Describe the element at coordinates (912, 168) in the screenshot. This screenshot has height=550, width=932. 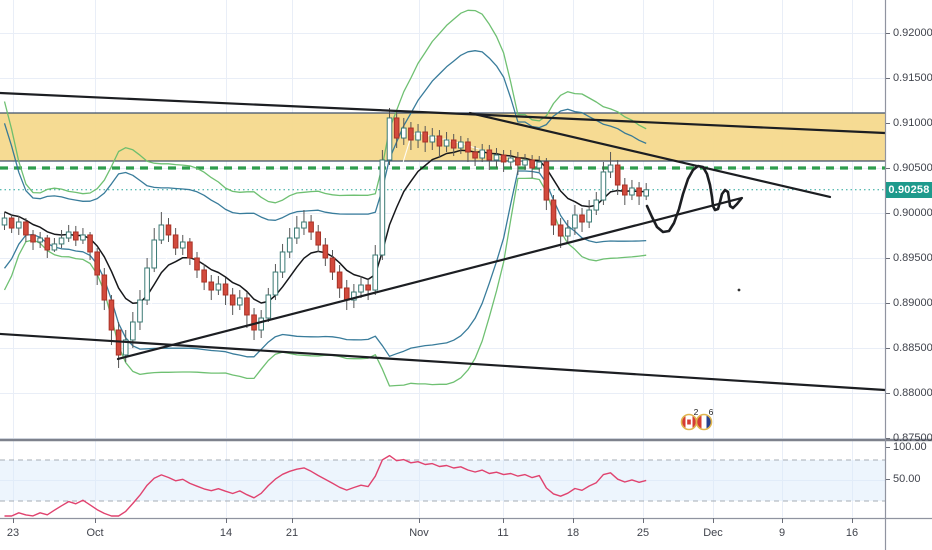
I see `price-tick-label: 0.90500` at that location.